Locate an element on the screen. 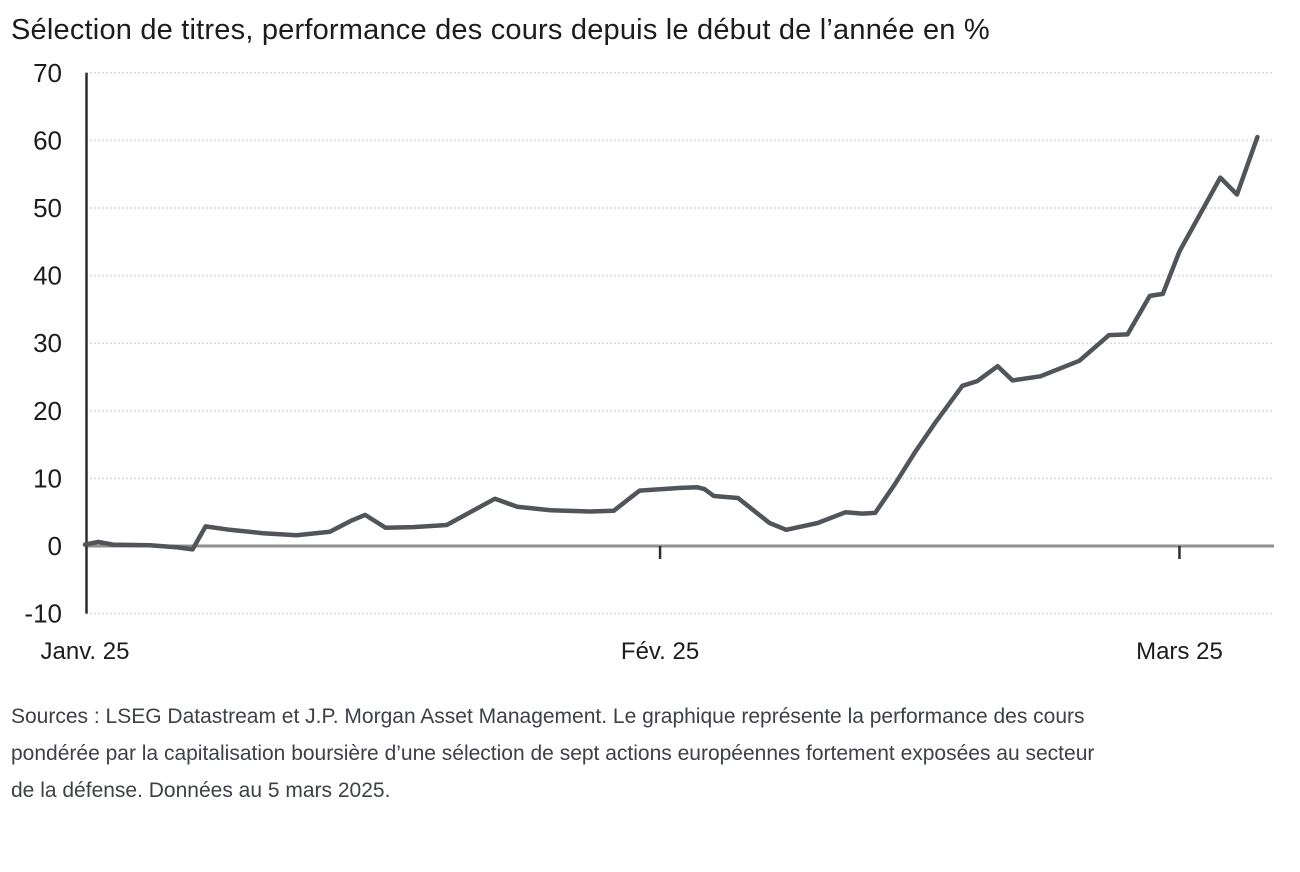 The width and height of the screenshot is (1300, 872). y-tick-label: 30 is located at coordinates (47, 343).